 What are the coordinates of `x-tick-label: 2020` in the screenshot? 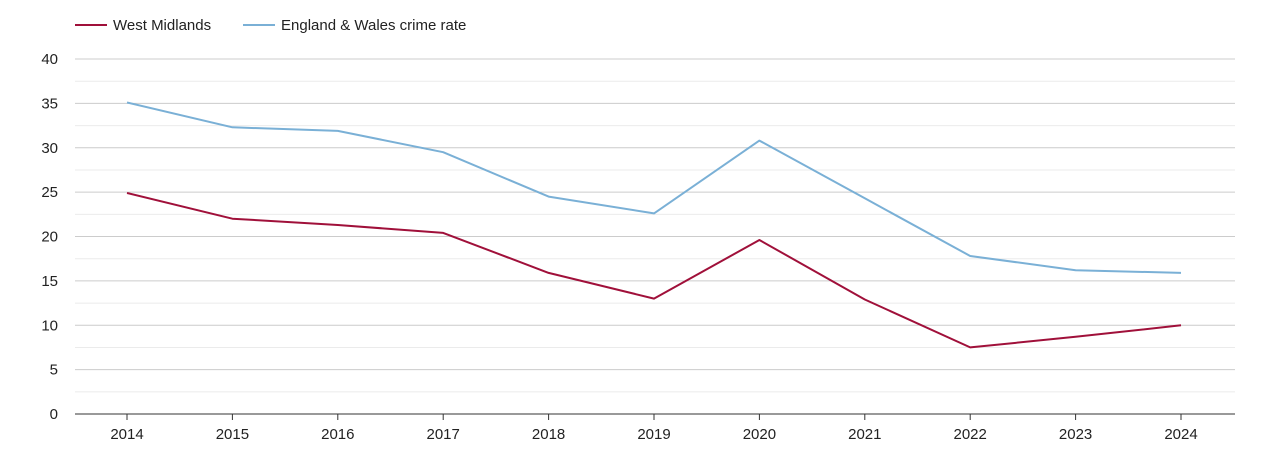 It's located at (759, 434).